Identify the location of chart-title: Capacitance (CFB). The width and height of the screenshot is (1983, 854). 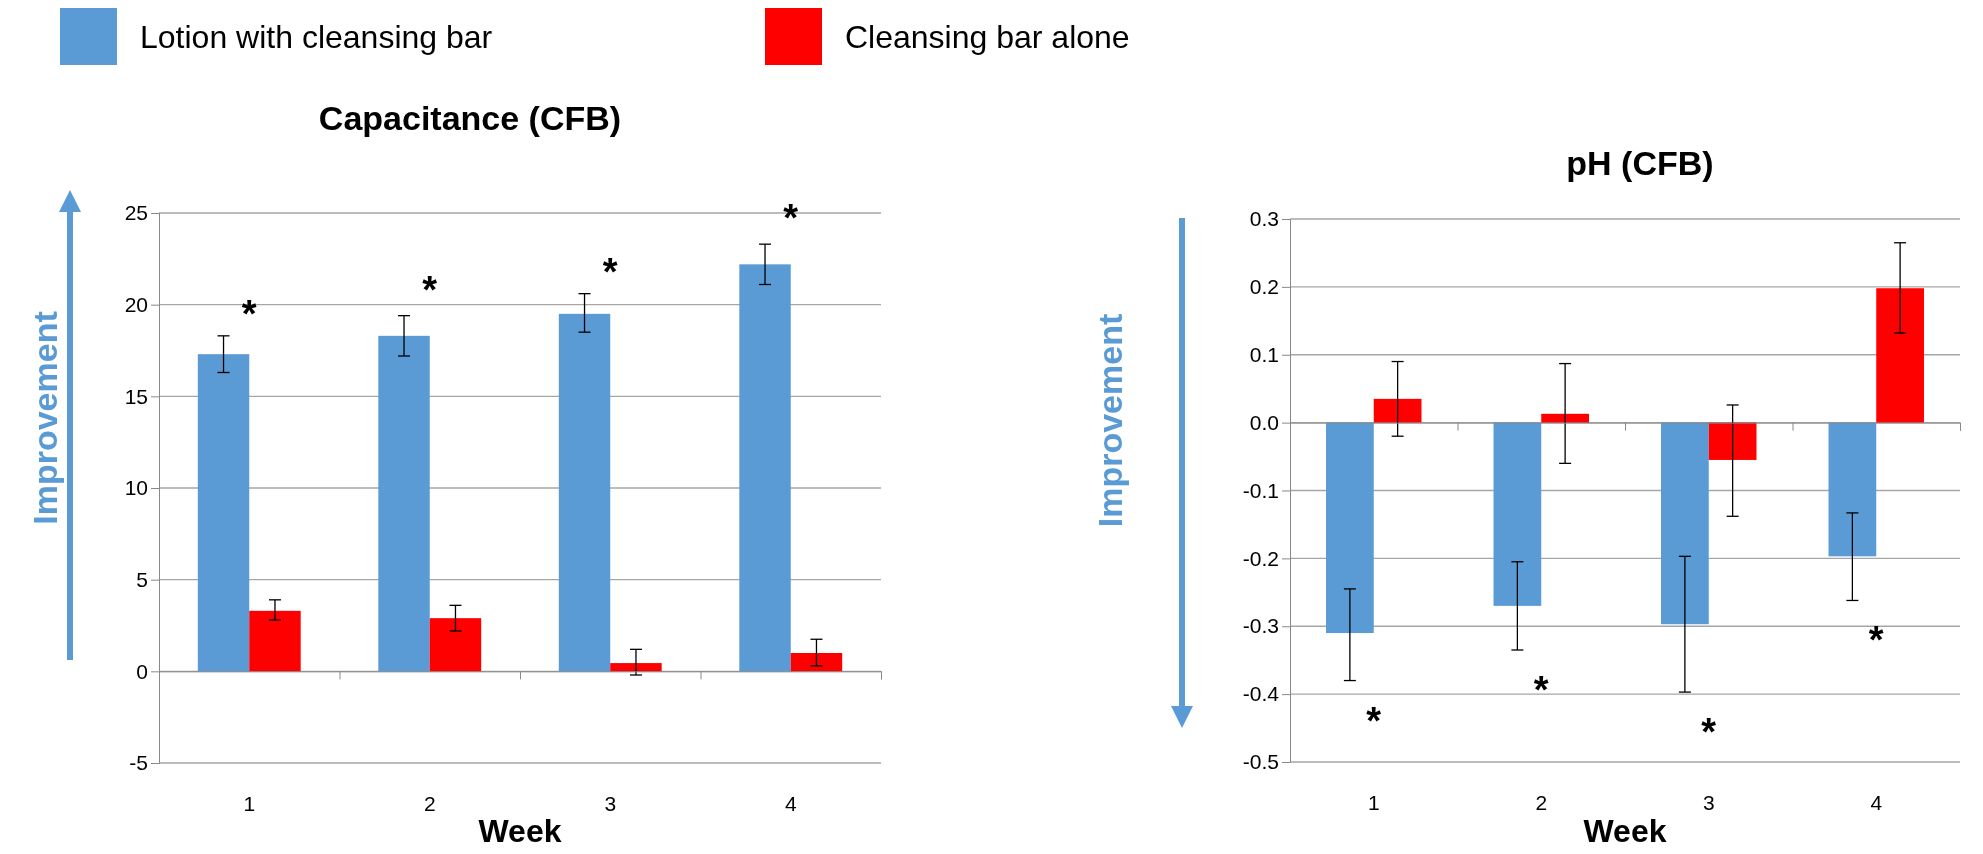
(470, 118).